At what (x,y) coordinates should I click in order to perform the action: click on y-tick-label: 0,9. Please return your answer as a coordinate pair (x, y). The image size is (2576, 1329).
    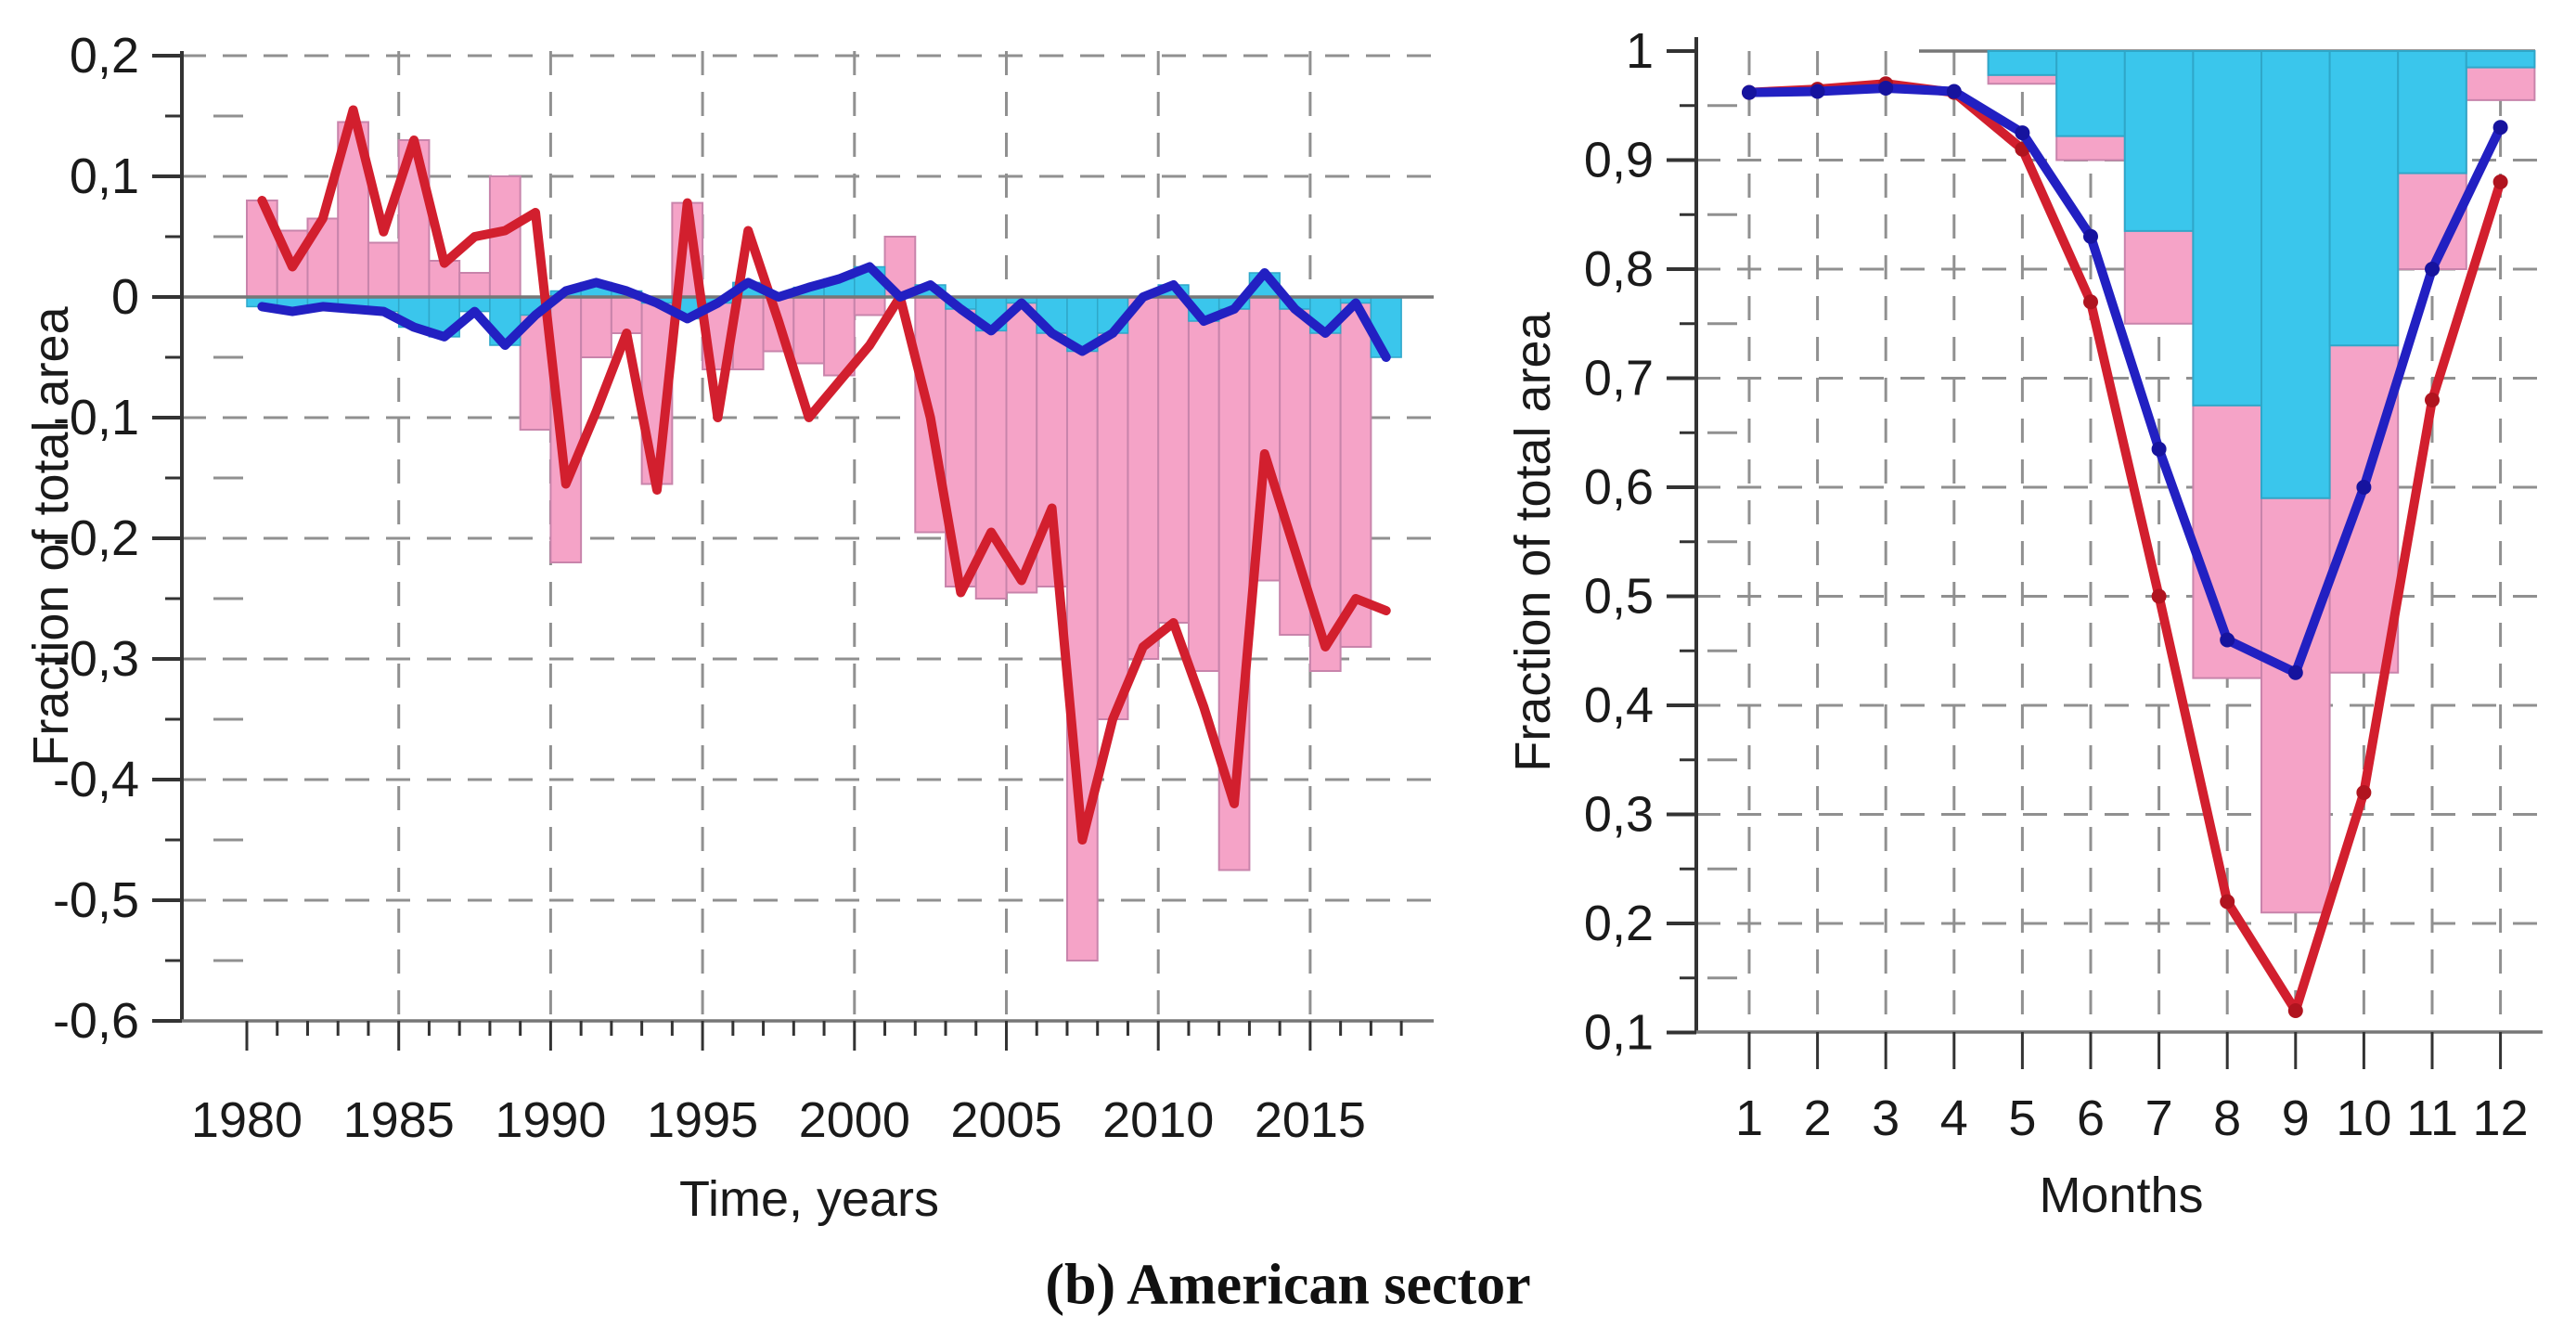
    Looking at the image, I should click on (1619, 160).